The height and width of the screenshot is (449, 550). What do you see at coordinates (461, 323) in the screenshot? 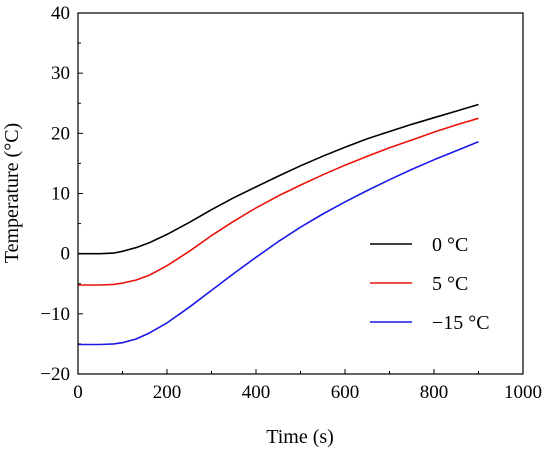
I see `legend-label-3: −15 °C` at bounding box center [461, 323].